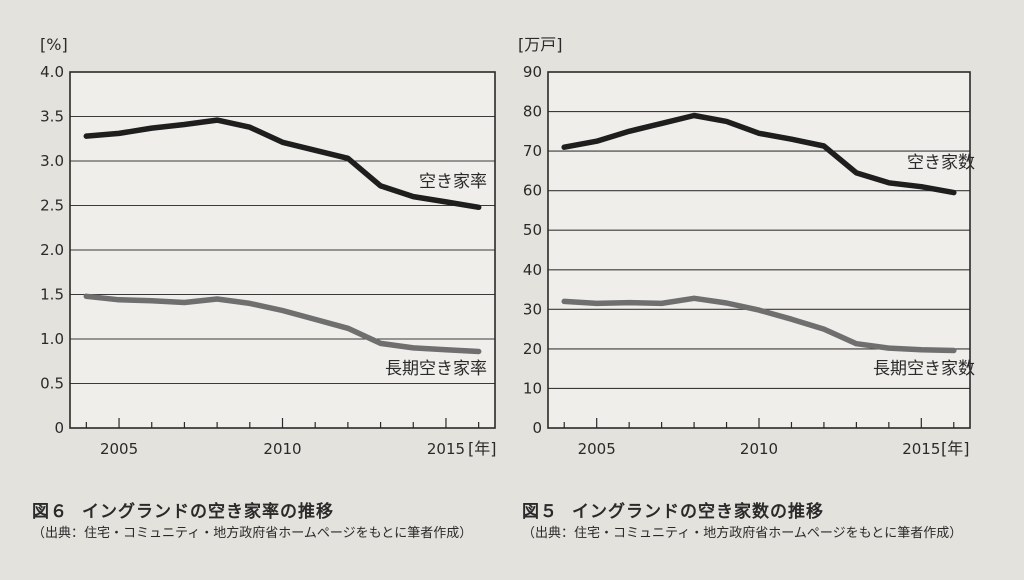 The width and height of the screenshot is (1024, 580). Describe the element at coordinates (532, 72) in the screenshot. I see `fig5-ytick-label: 90` at that location.